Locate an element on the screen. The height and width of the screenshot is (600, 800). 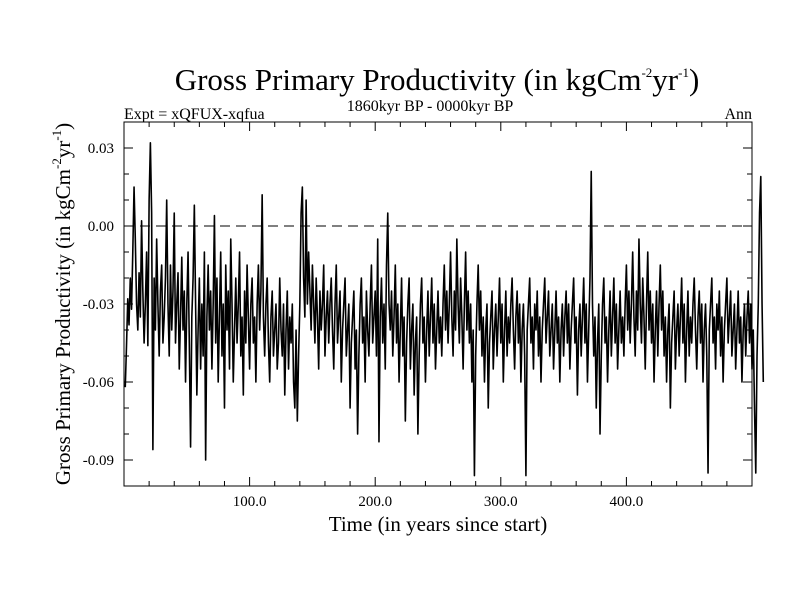
y-tick-label: 0.00 is located at coordinates (101, 227).